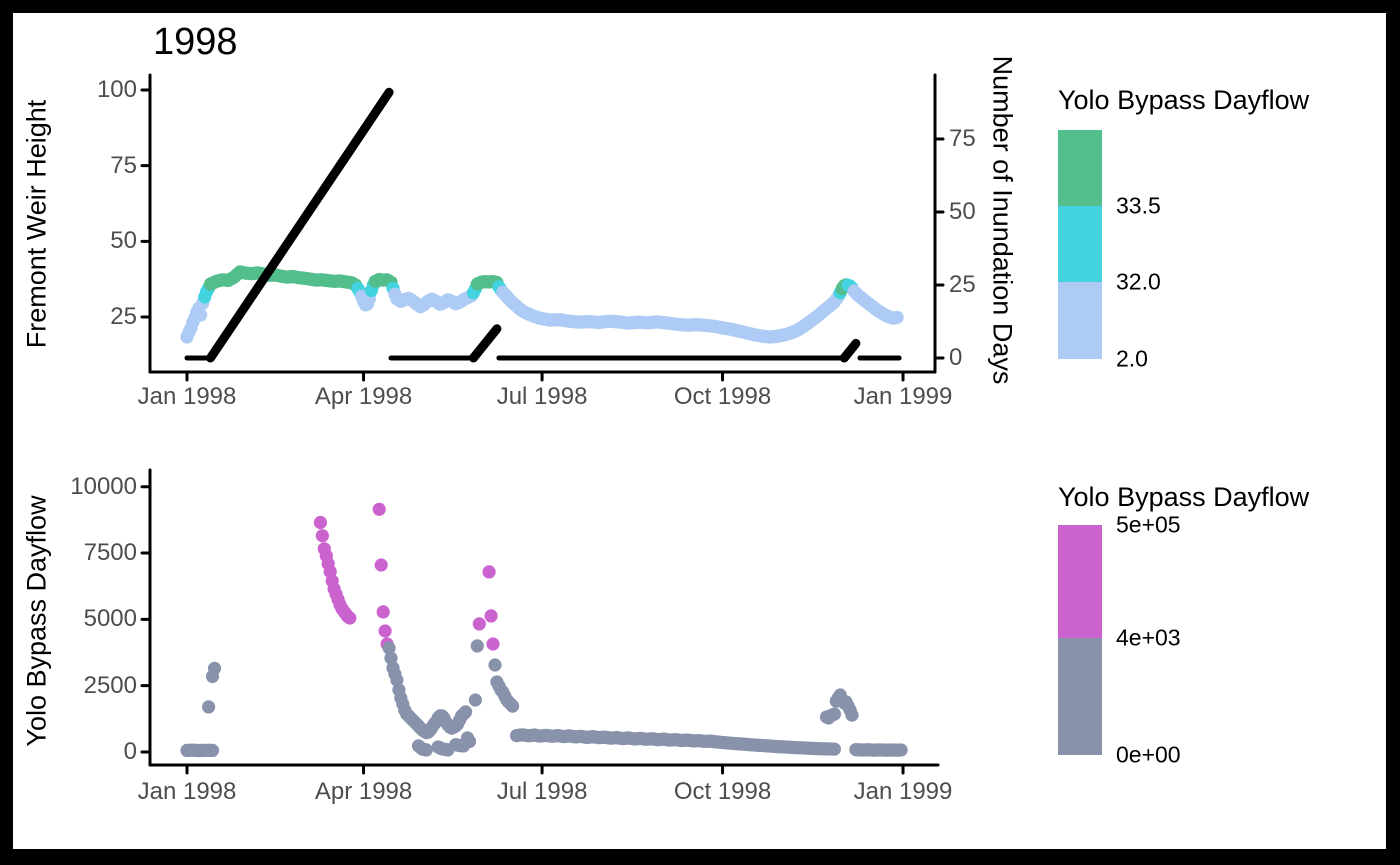  Describe the element at coordinates (903, 791) in the screenshot. I see `bottom-x-tick-label: Jan 1999` at that location.